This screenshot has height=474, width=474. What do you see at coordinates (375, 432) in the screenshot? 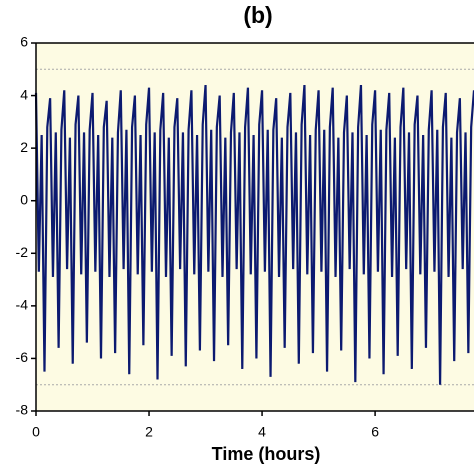
I see `x-tick-label: 6` at bounding box center [375, 432].